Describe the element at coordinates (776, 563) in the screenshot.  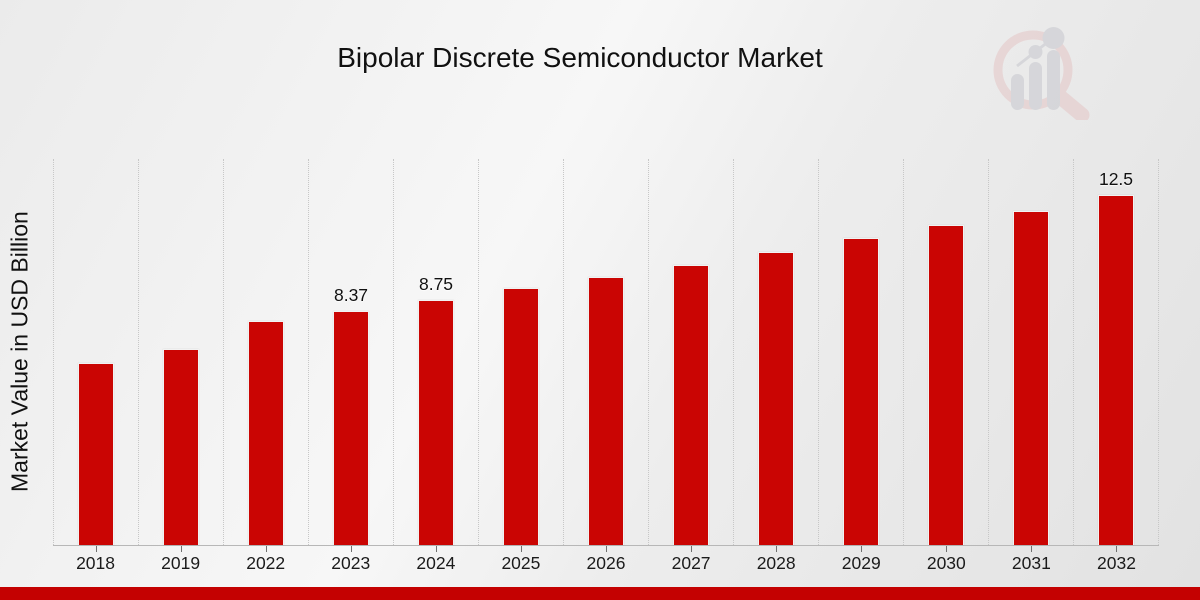
I see `x-tick-label: 2028` at that location.